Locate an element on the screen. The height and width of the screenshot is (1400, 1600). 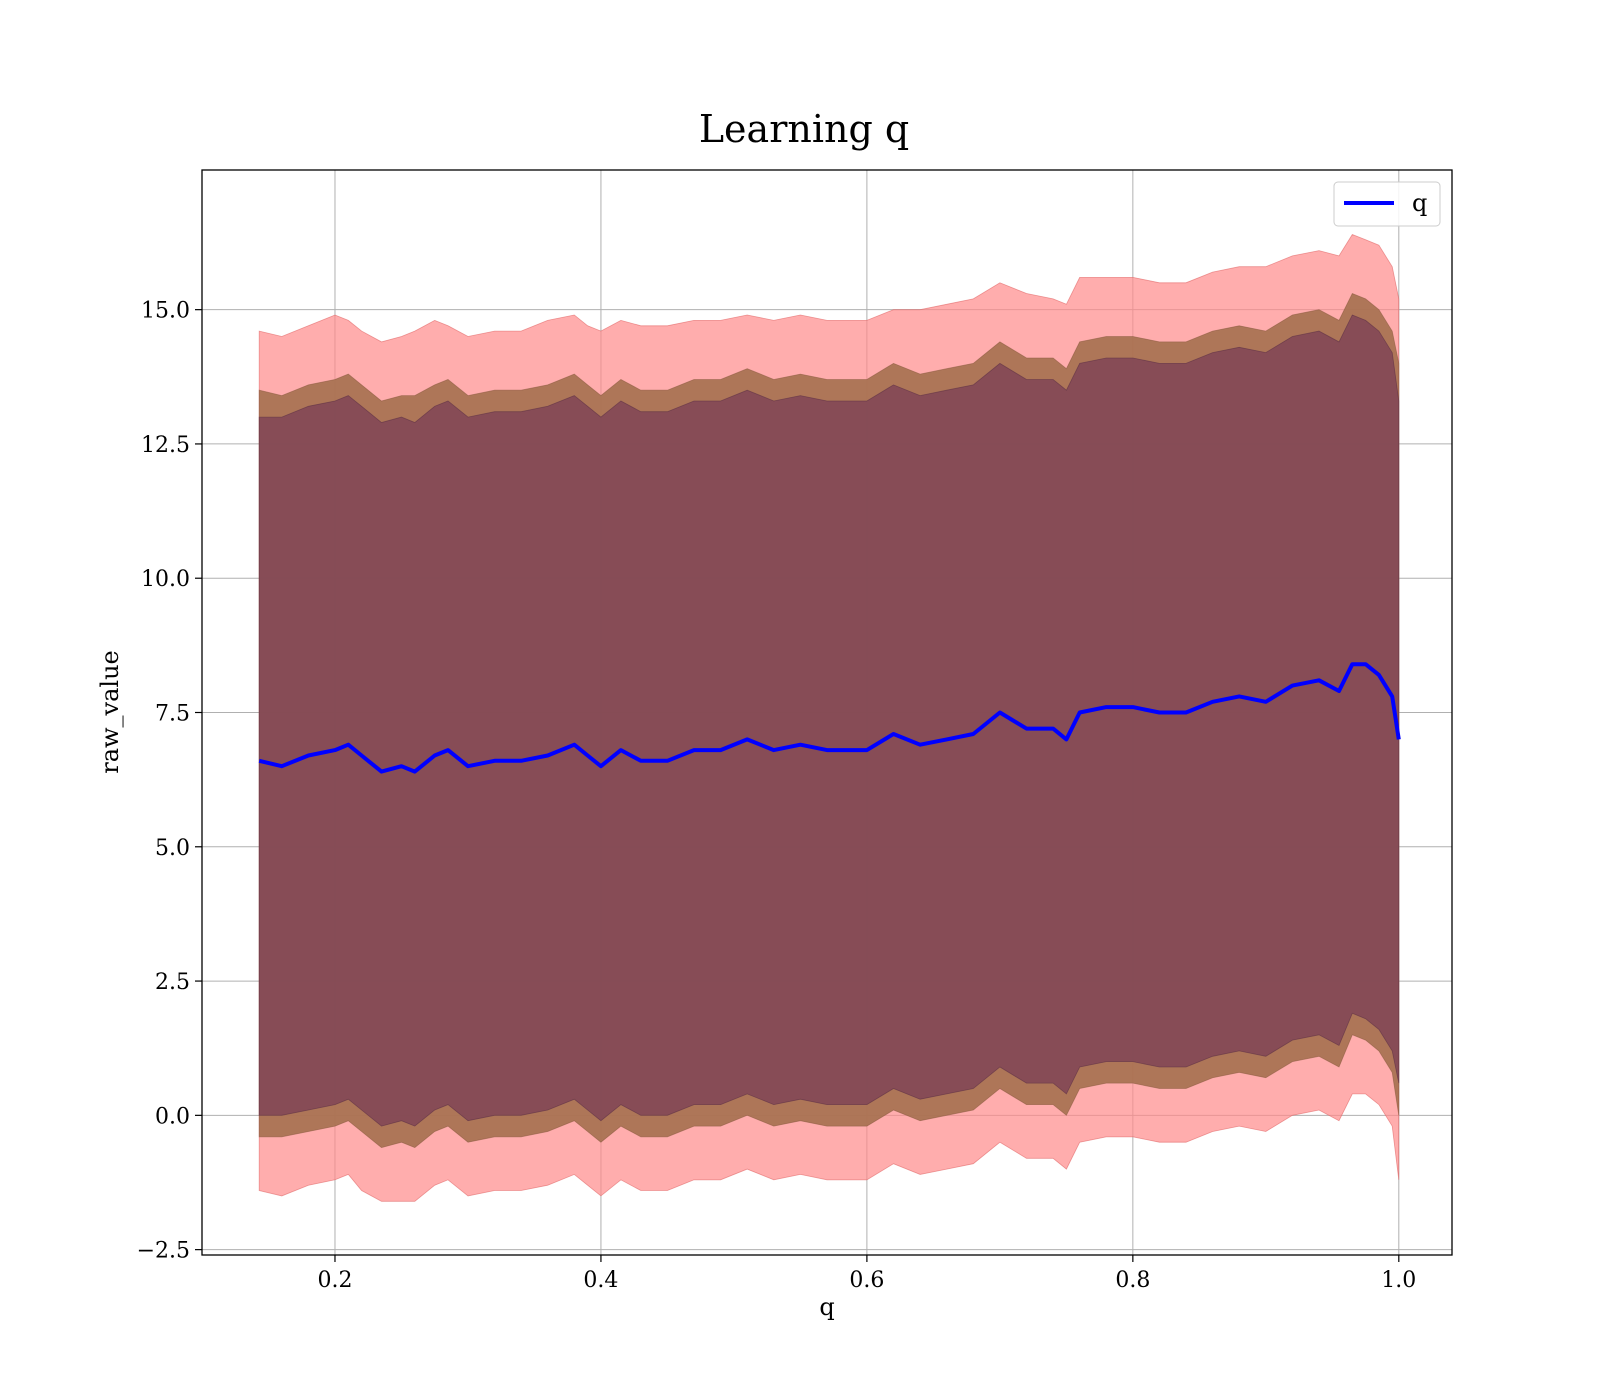
x-tick-label: 1.0 is located at coordinates (1398, 1280).